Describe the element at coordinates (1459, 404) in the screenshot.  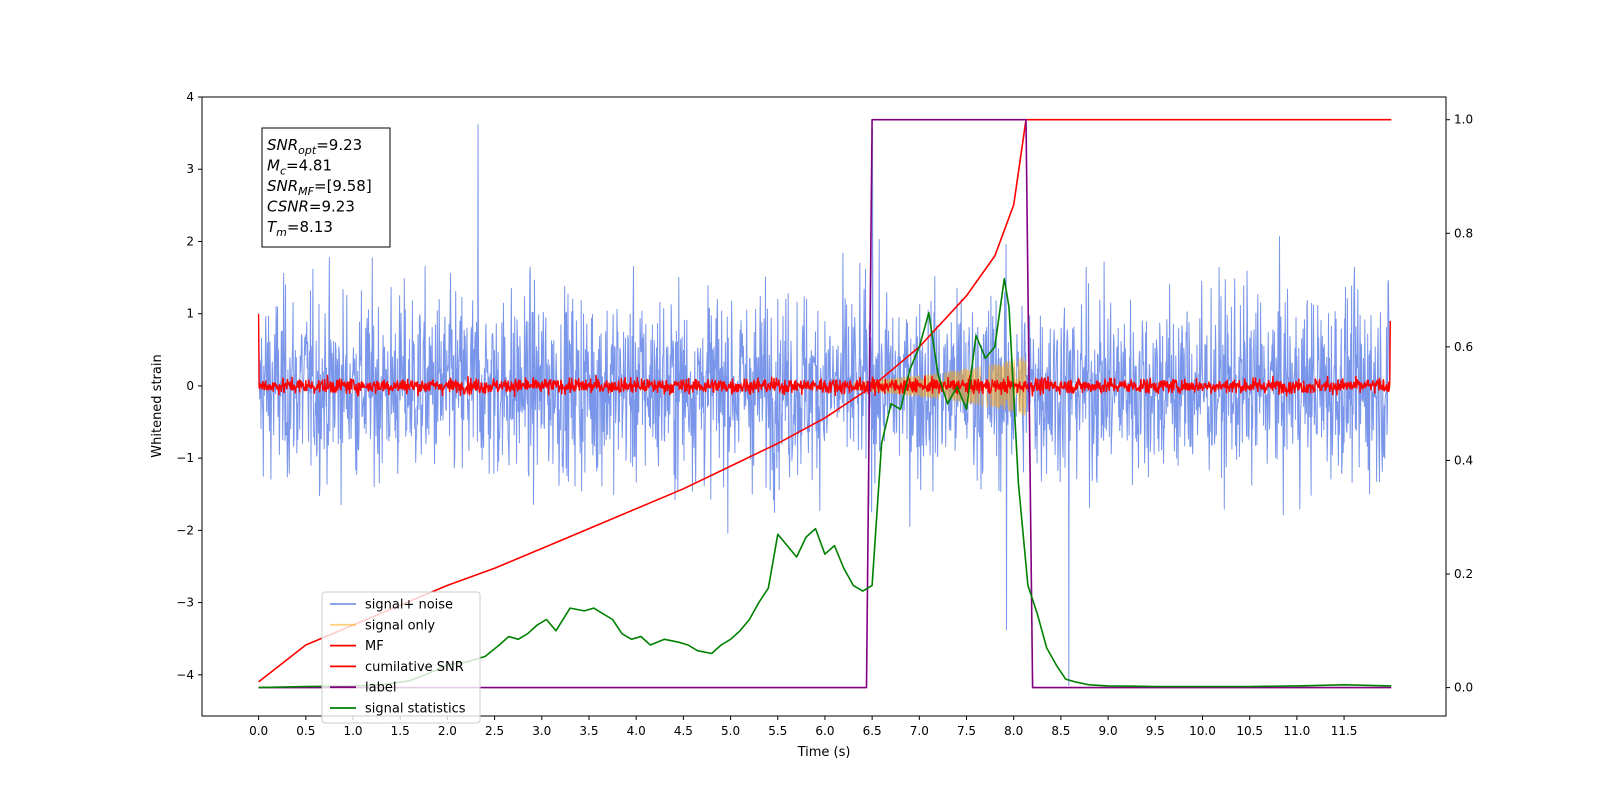
I see `y-right-axis-ticks: 0.0 0.2 0.4 0.6 0.8 1.0` at that location.